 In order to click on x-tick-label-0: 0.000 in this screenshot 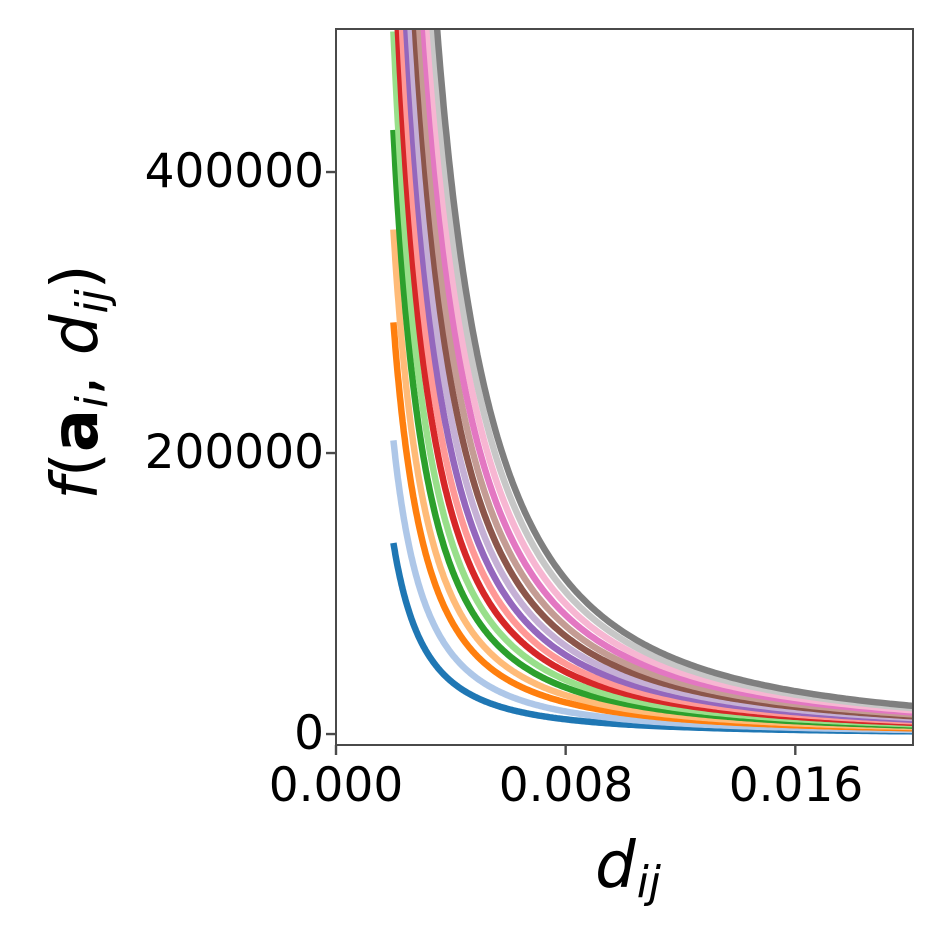, I will do `click(336, 785)`.